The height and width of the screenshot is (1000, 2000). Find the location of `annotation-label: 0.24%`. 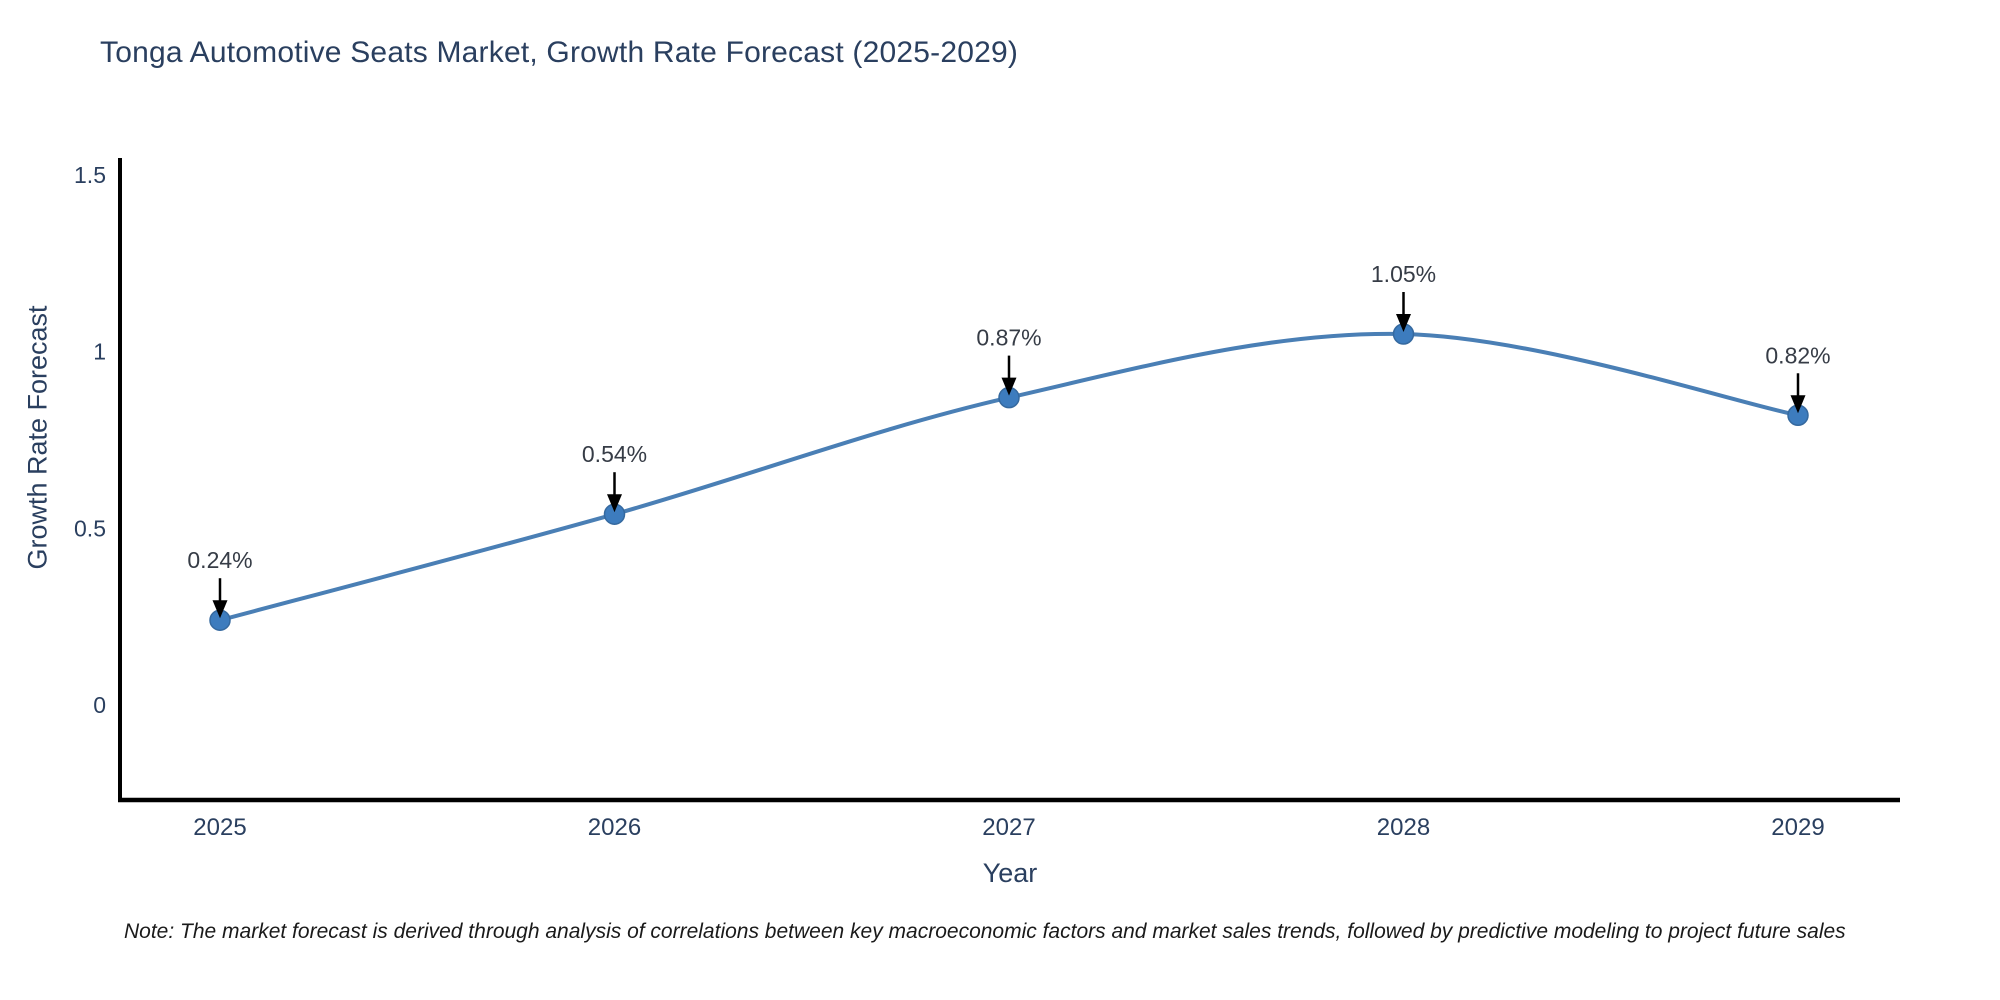

annotation-label: 0.24% is located at coordinates (219, 560).